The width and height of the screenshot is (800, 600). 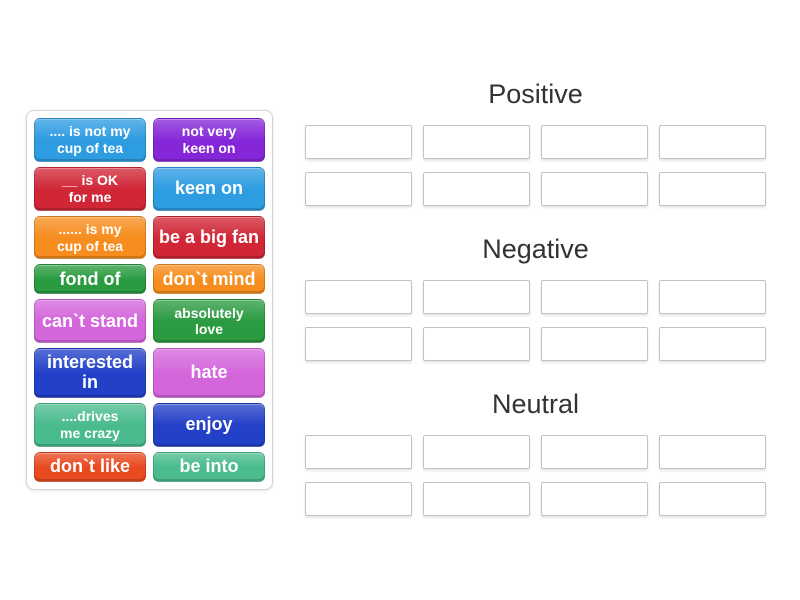 I want to click on group-section-positive: Positive, so click(x=535, y=142).